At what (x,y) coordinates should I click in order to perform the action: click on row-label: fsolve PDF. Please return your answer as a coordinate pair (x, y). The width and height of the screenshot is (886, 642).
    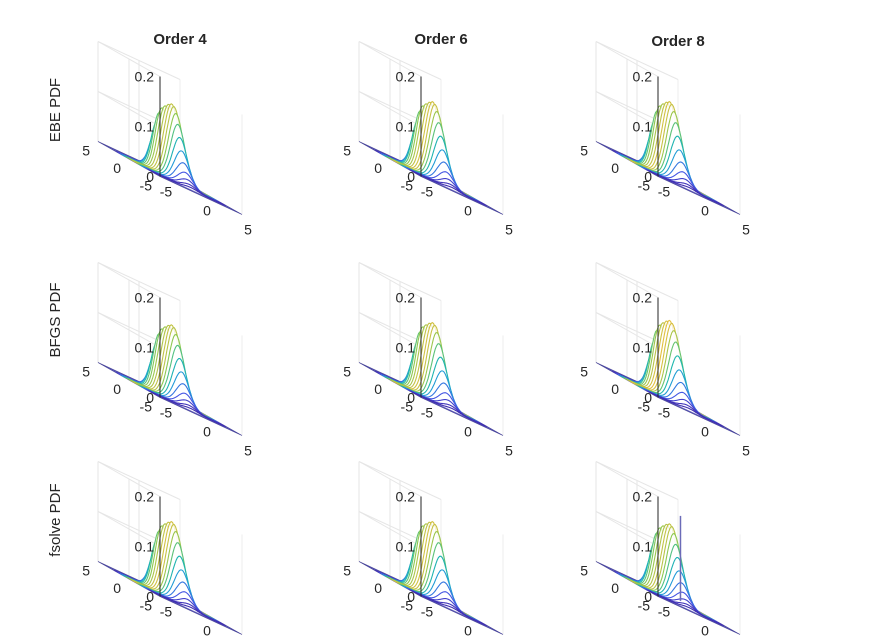
    Looking at the image, I should click on (55, 519).